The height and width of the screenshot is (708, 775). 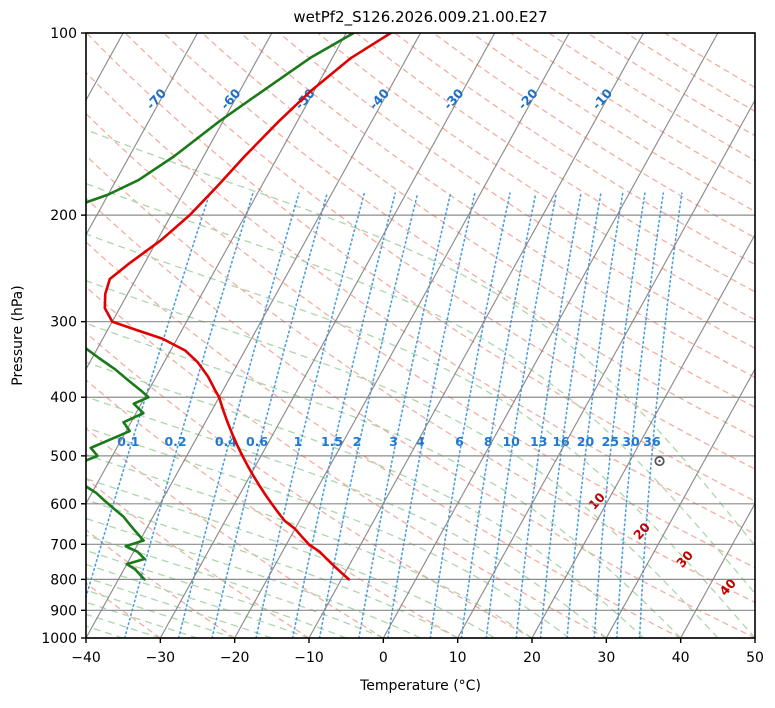 What do you see at coordinates (511, 441) in the screenshot?
I see `mixing-ratio-label: 10` at bounding box center [511, 441].